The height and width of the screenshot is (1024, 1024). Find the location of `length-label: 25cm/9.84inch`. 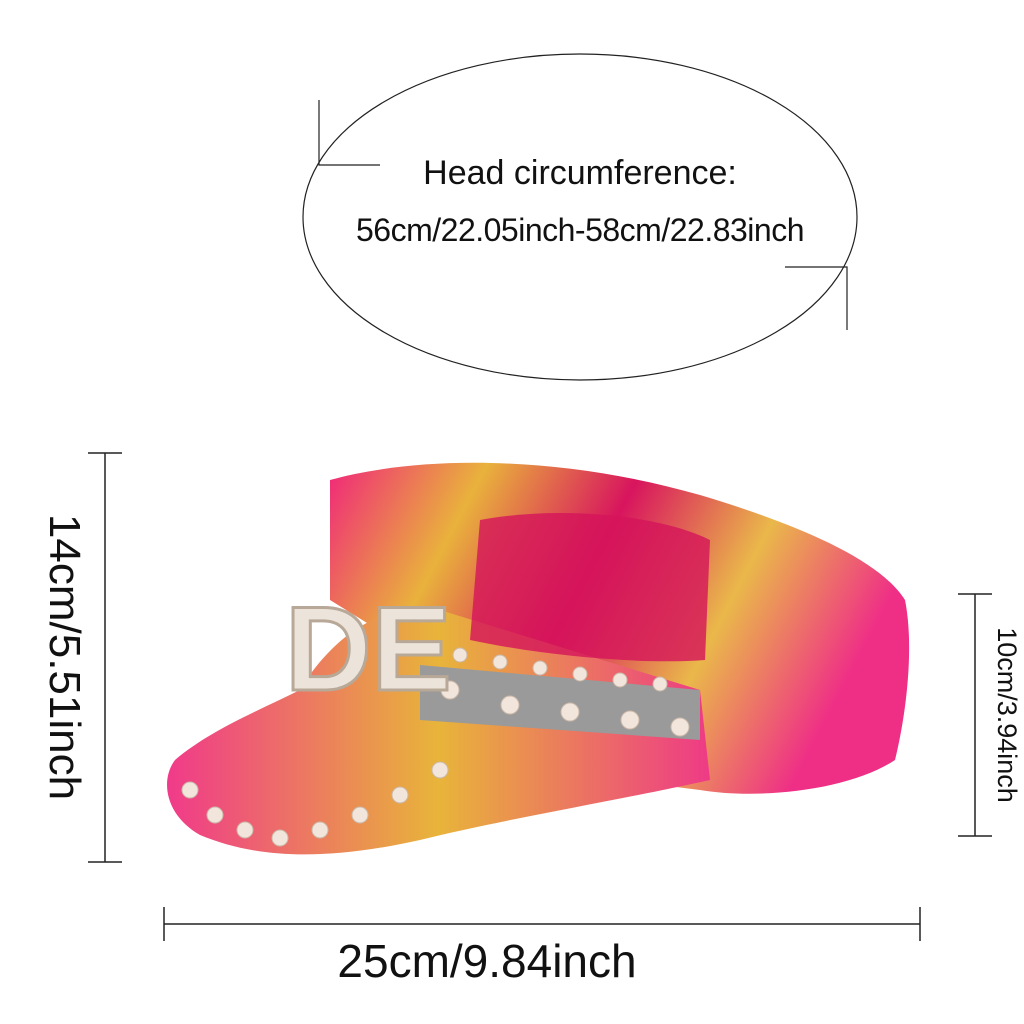

length-label: 25cm/9.84inch is located at coordinates (487, 961).